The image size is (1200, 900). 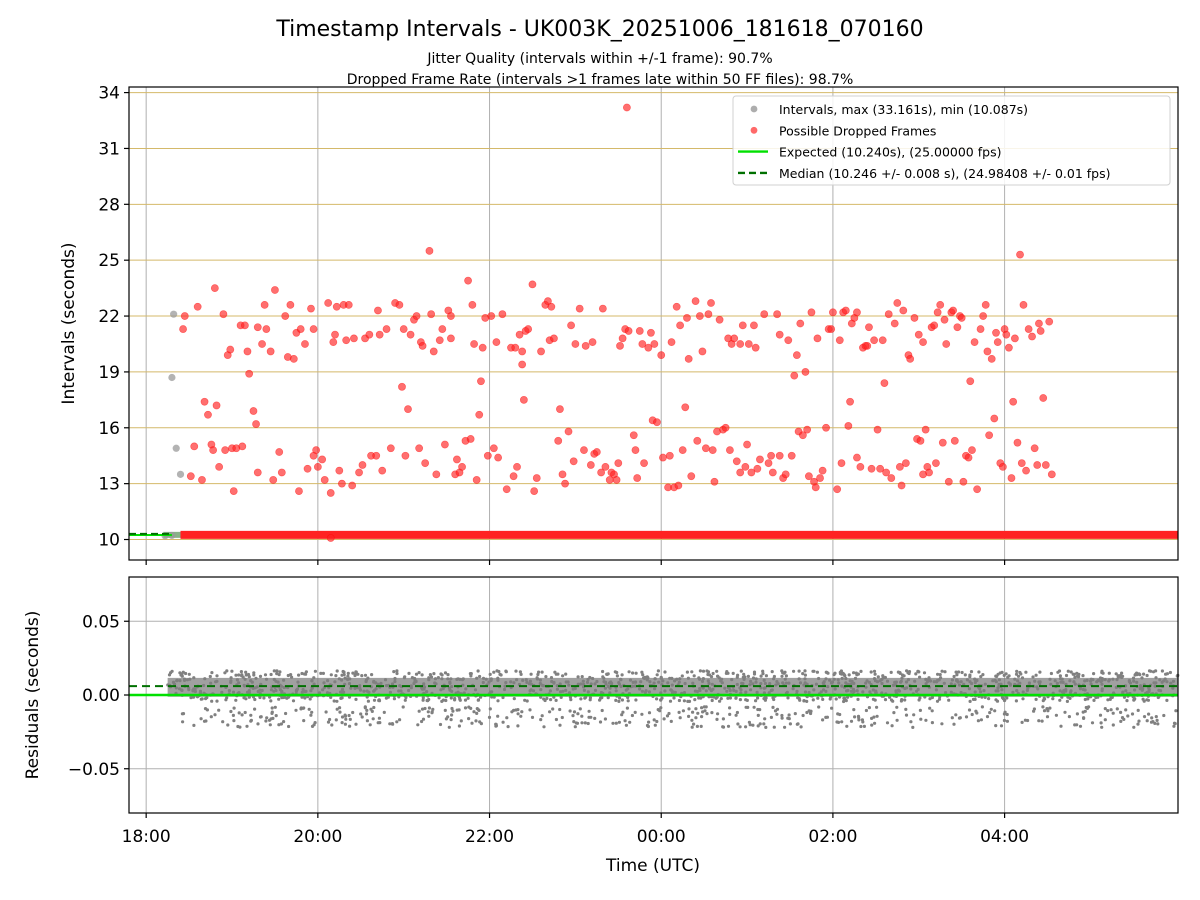 I want to click on intervals-y-tick-label: 19, so click(x=109, y=373).